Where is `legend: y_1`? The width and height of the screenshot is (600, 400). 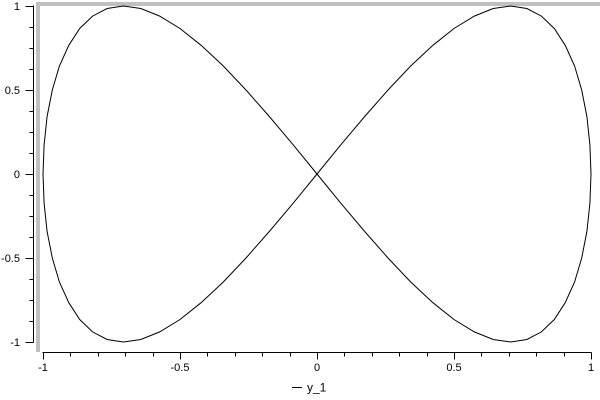 legend: y_1 is located at coordinates (309, 388).